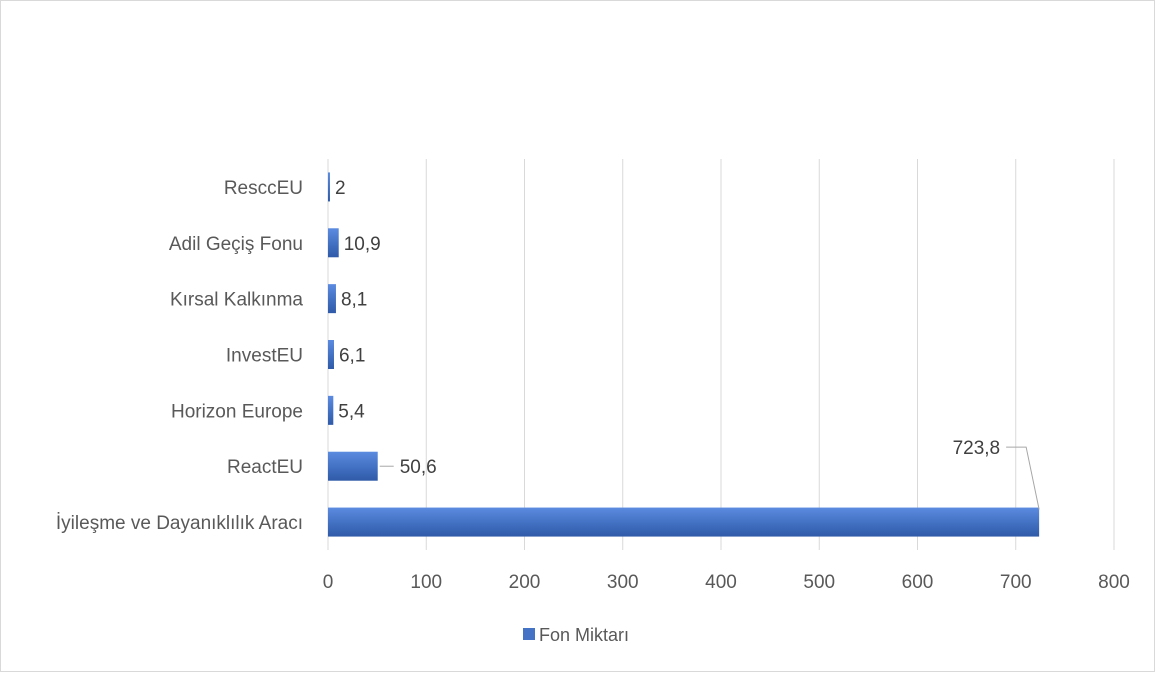 The height and width of the screenshot is (673, 1155). I want to click on legend-swatch, so click(529, 634).